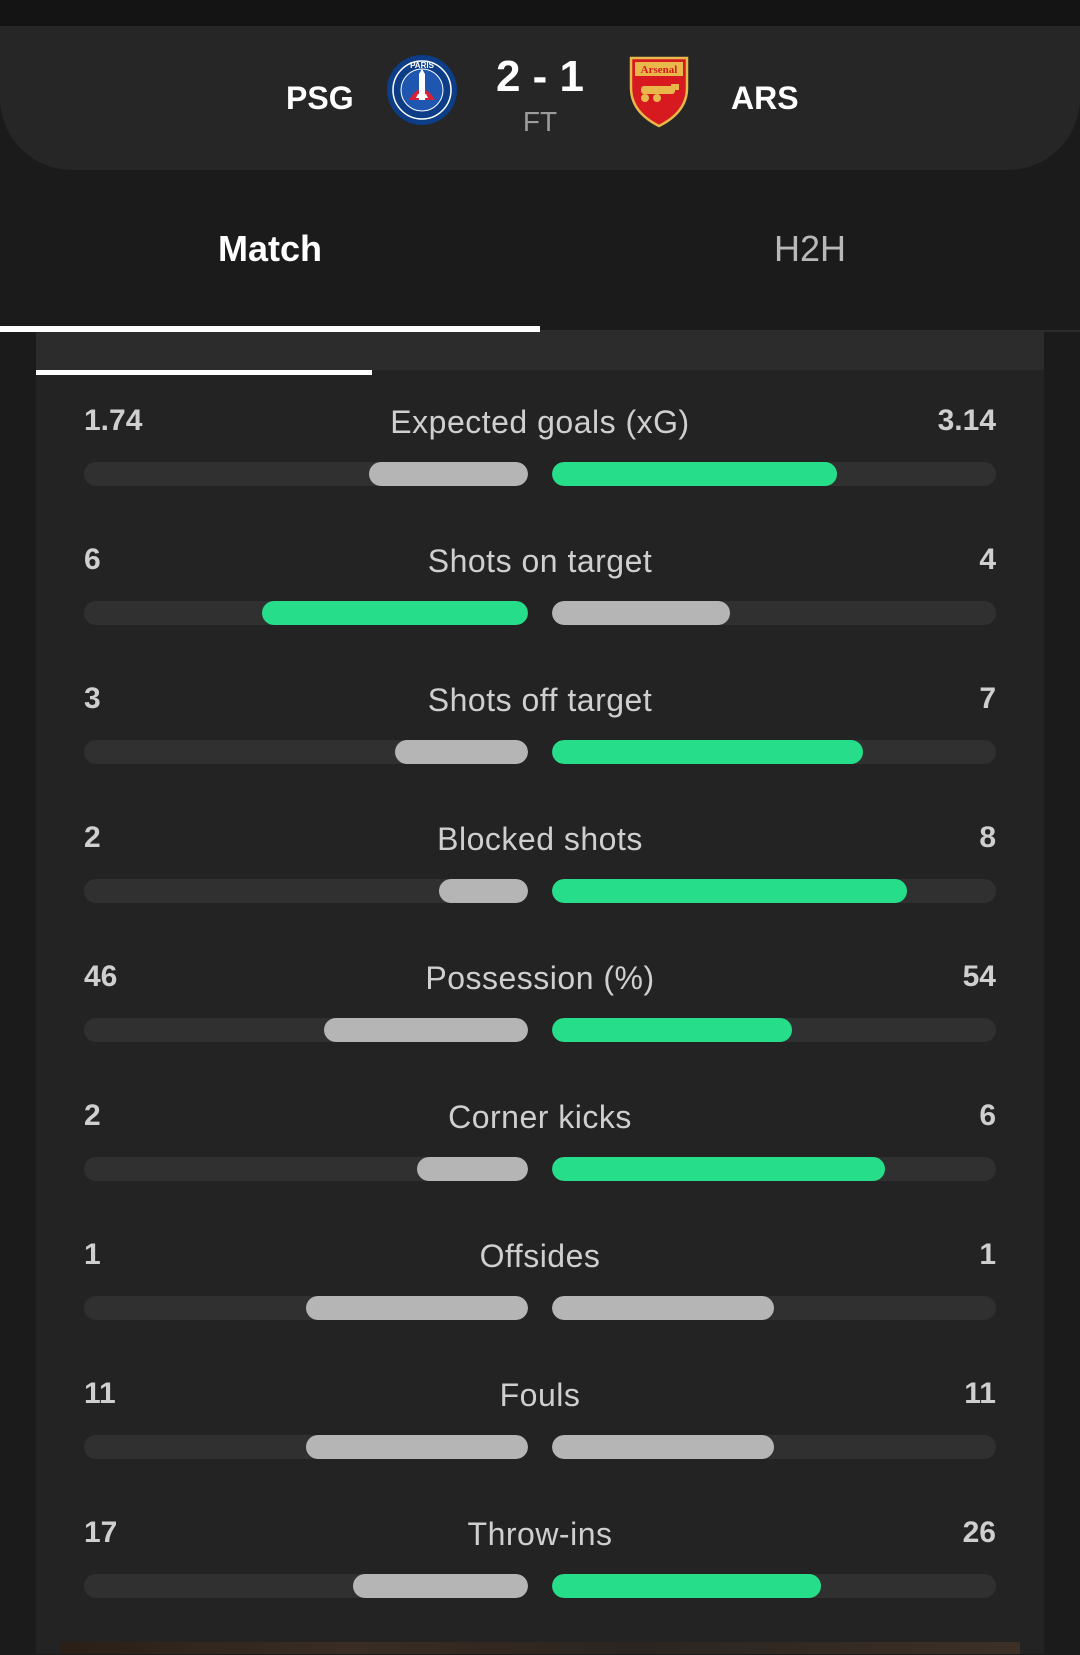 The image size is (1080, 1655). What do you see at coordinates (540, 121) in the screenshot?
I see `match-status: FT` at bounding box center [540, 121].